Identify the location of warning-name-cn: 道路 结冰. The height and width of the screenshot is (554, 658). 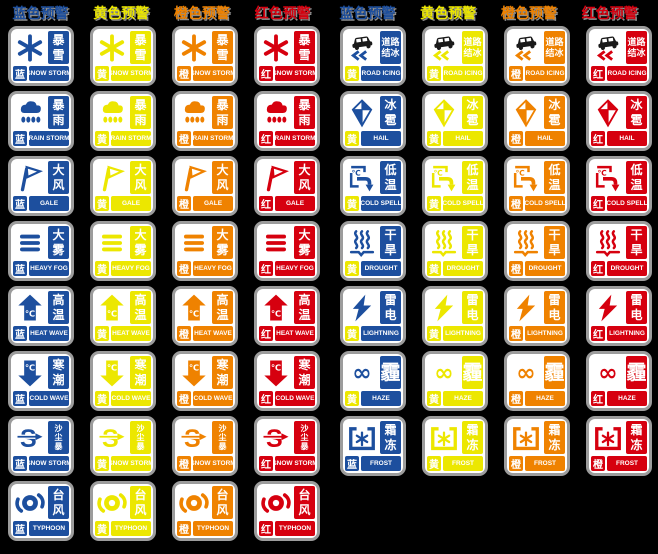
(390, 47).